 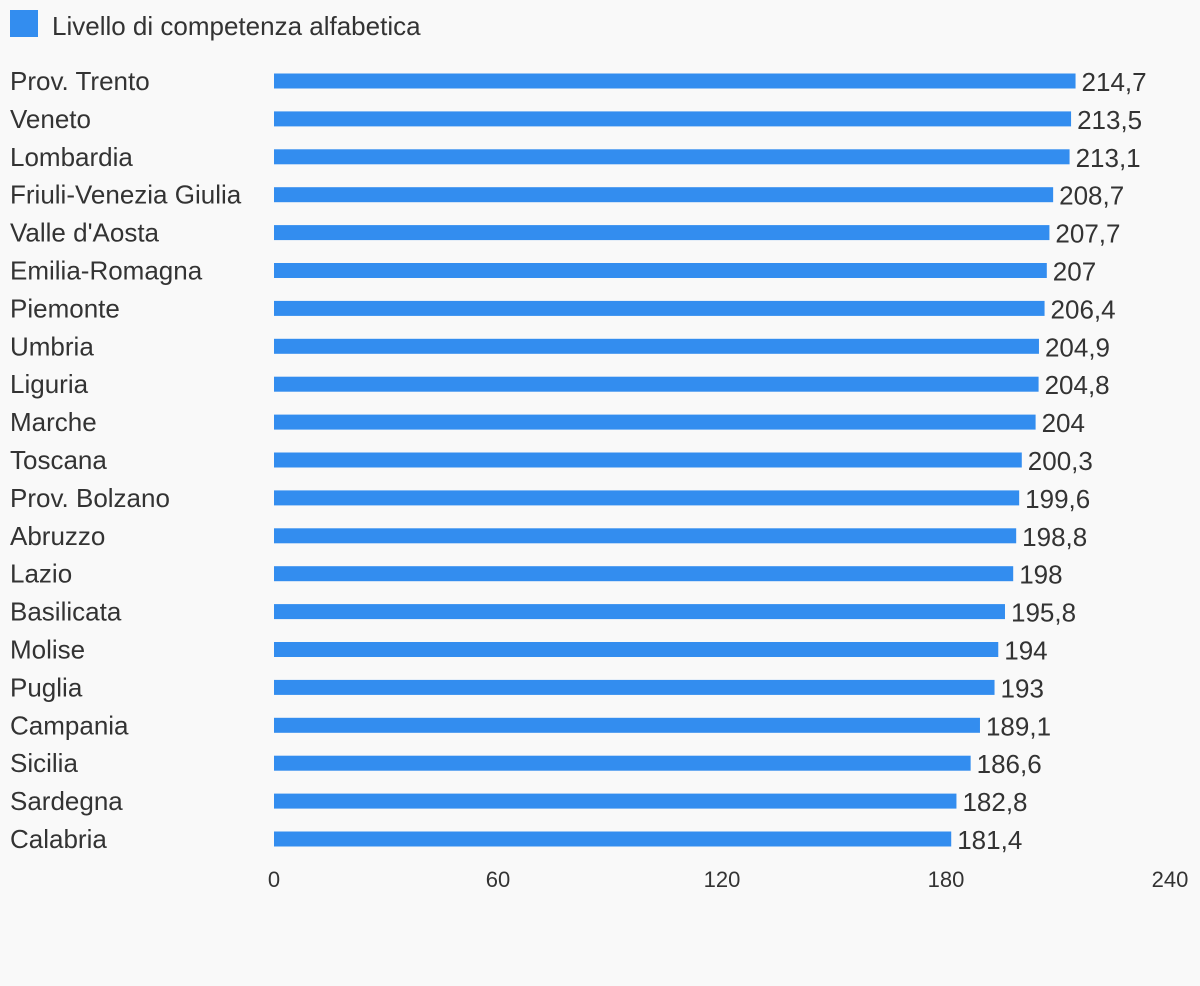 I want to click on category-label: Molise, so click(x=47, y=650).